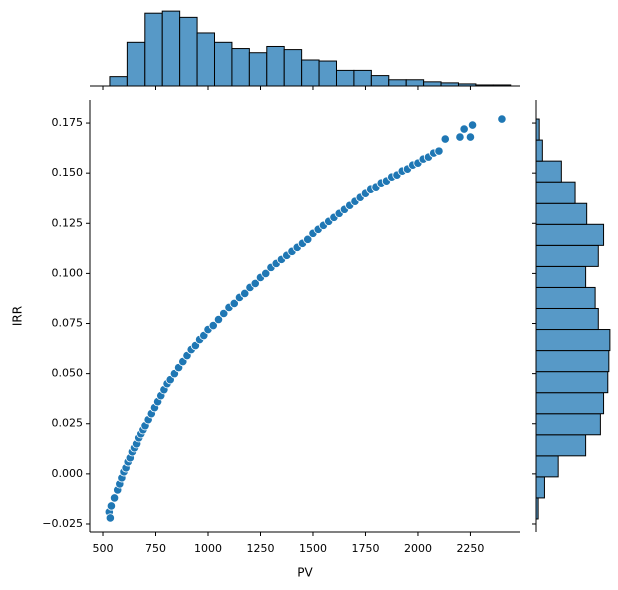 The image size is (618, 590). Describe the element at coordinates (313, 548) in the screenshot. I see `x-tick-label: 1500` at that location.